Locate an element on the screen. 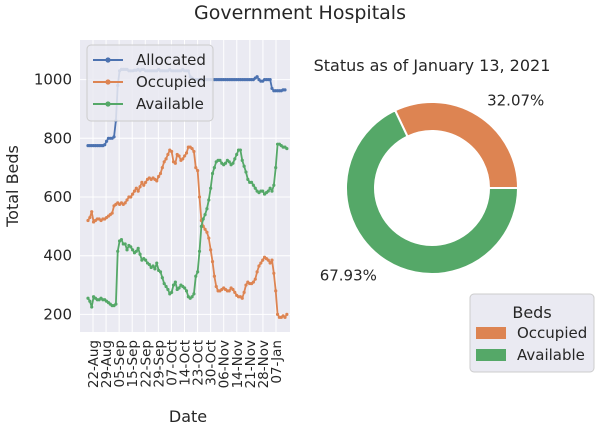 This screenshot has height=430, width=600. y-tick-label: 200 is located at coordinates (57, 314).